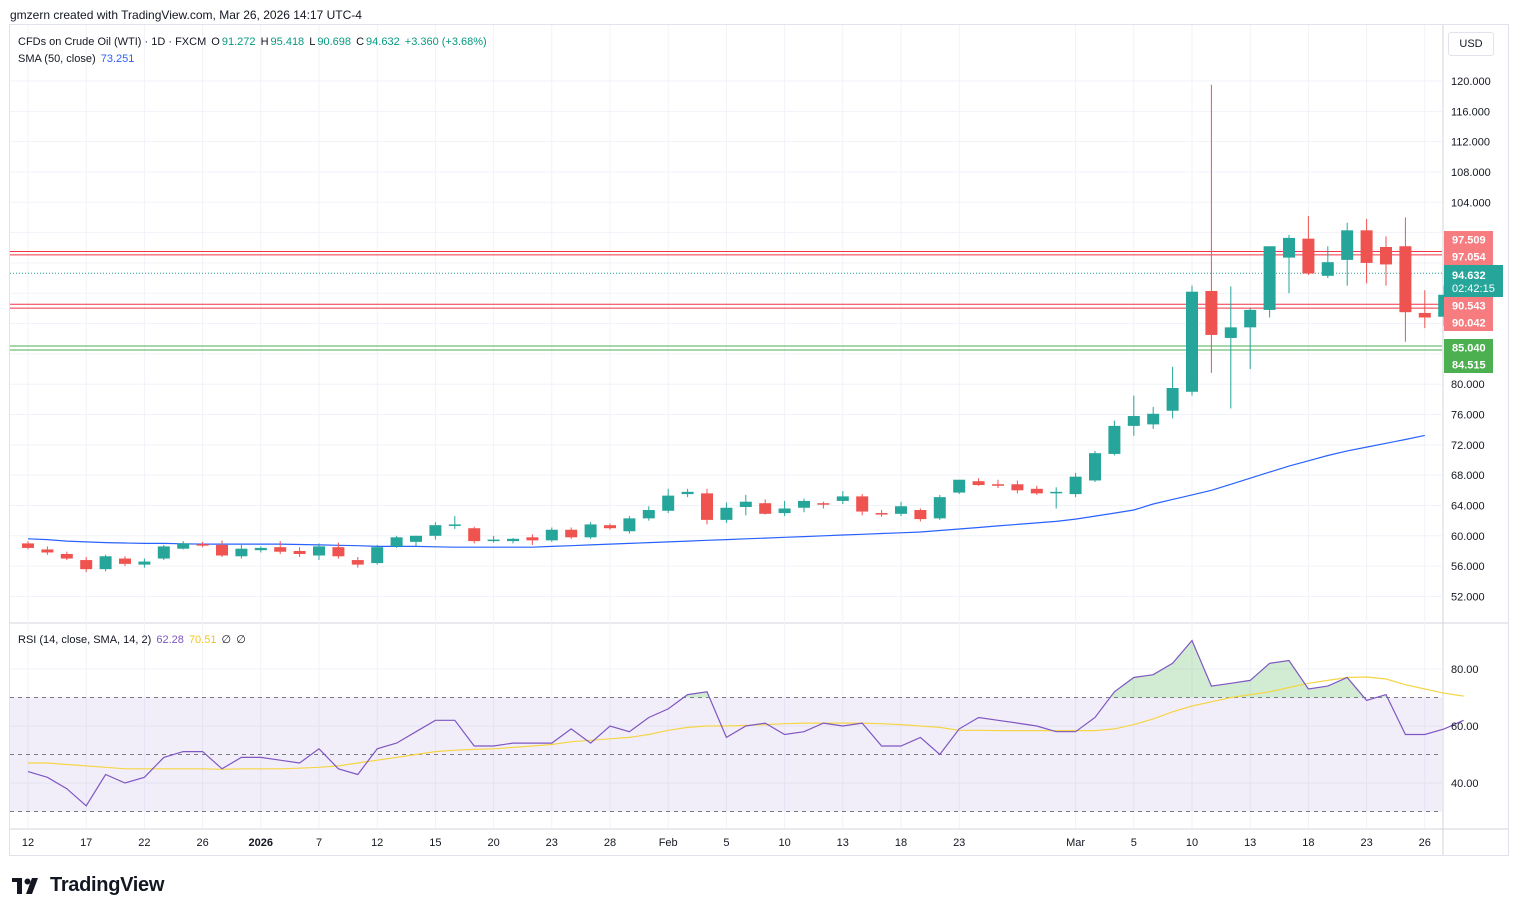 This screenshot has height=917, width=1519. What do you see at coordinates (202, 640) in the screenshot?
I see `rsi-sma-value: 70.51` at bounding box center [202, 640].